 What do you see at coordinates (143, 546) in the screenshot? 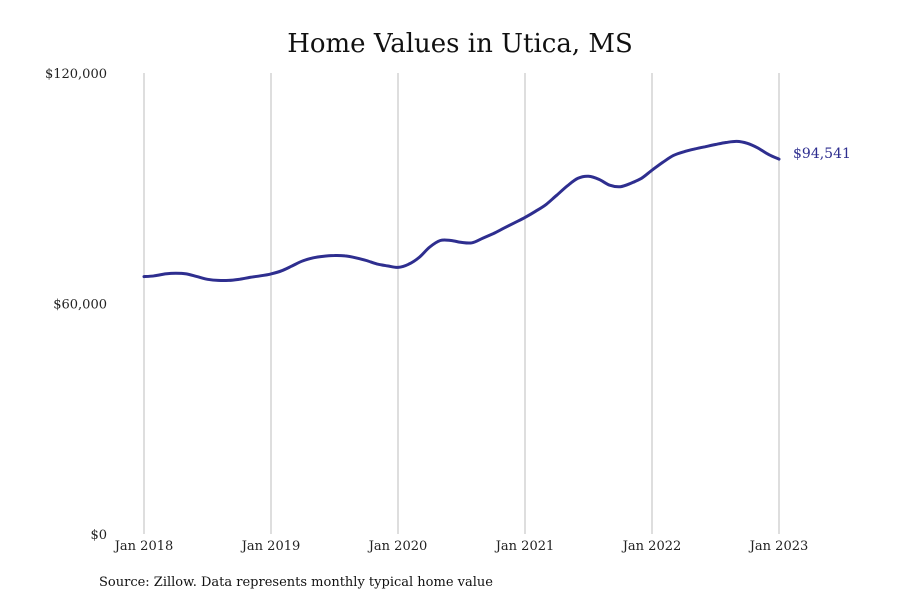
I see `x-tick-label-0: Jan 2018` at bounding box center [143, 546].